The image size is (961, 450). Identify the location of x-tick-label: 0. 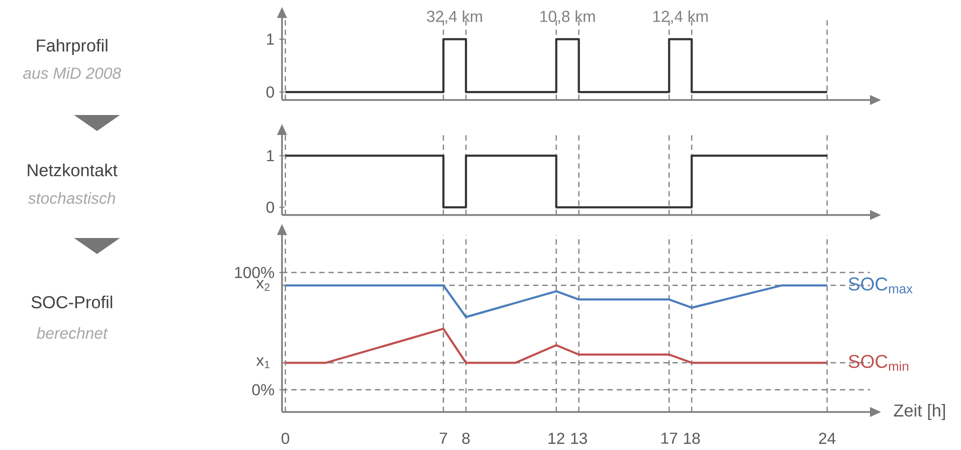
(286, 438).